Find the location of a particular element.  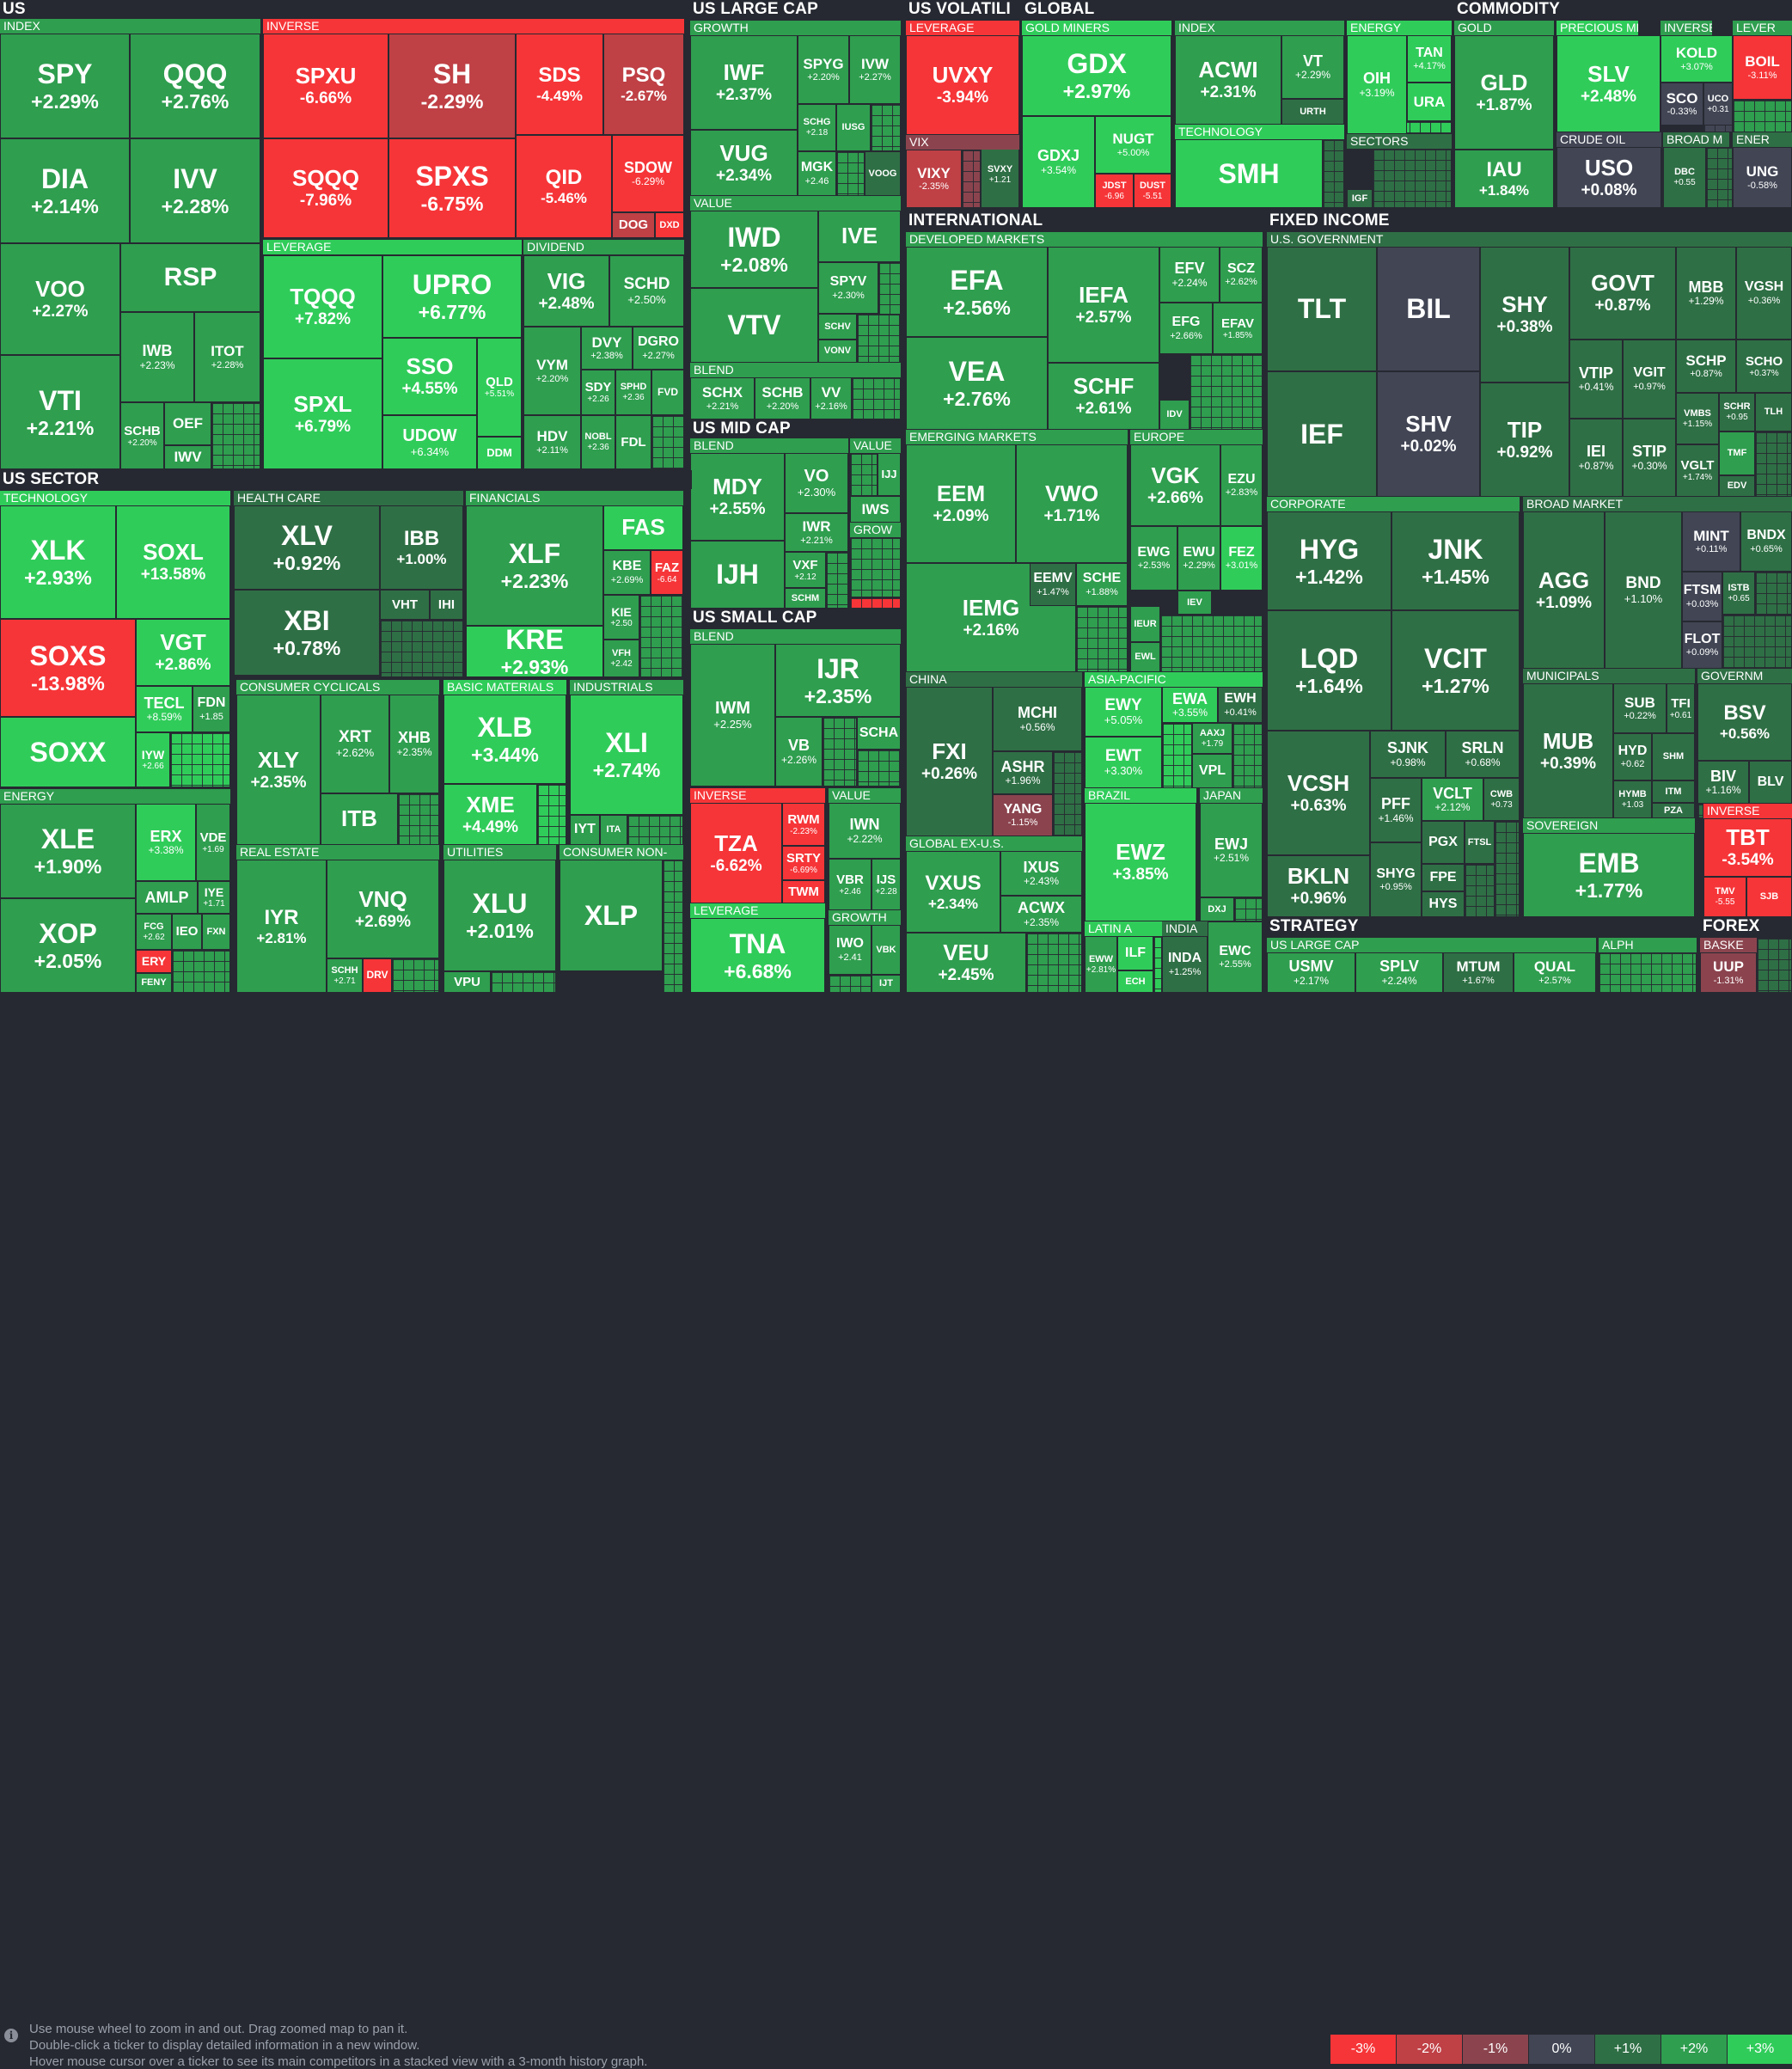

ticker-iau: IAU +1.84% is located at coordinates (1504, 179).